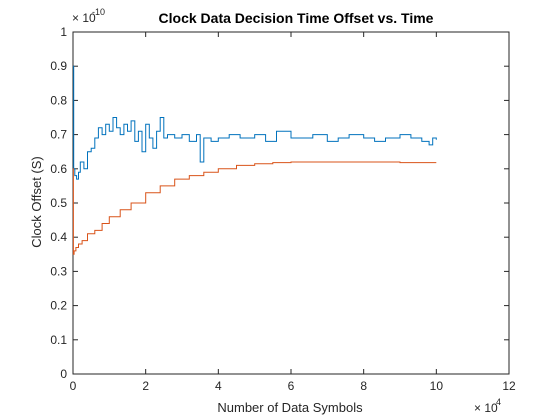 The image size is (560, 420). What do you see at coordinates (73, 386) in the screenshot?
I see `x-tick-label: 0` at bounding box center [73, 386].